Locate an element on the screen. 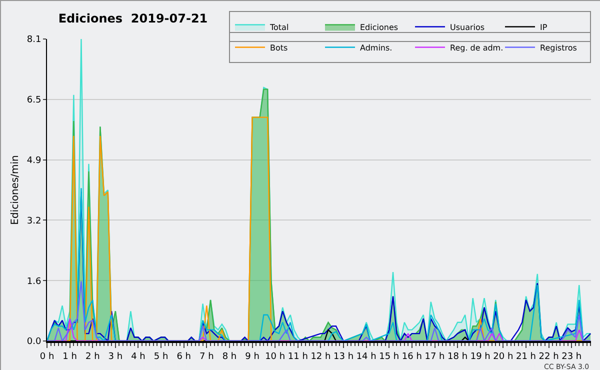 The image size is (600, 370). x-tick-label: 16 h is located at coordinates (412, 357).